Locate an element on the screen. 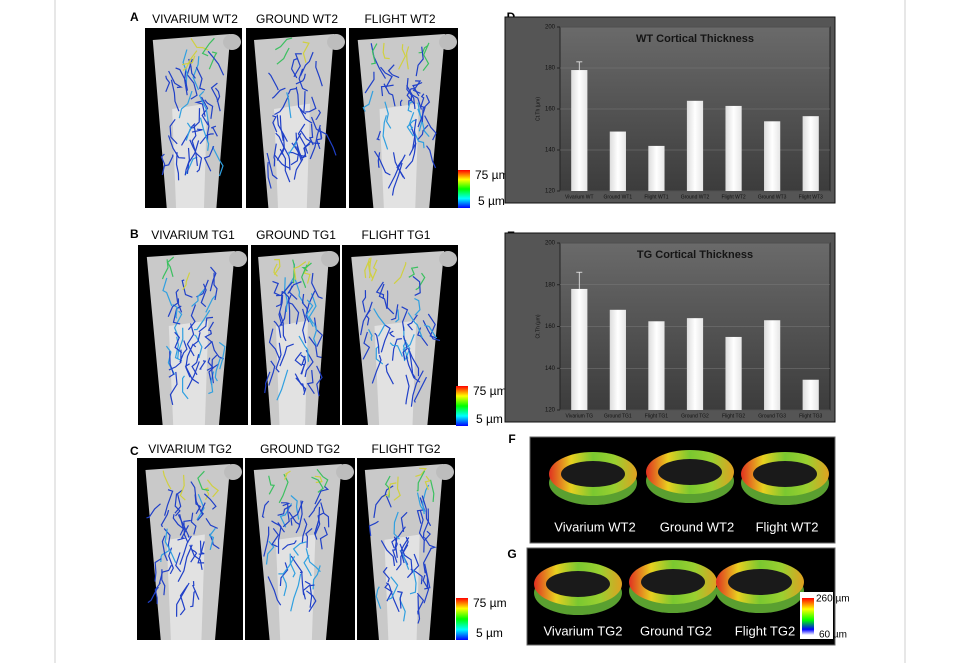 The height and width of the screenshot is (663, 960). panel-title: GROUND WT2 is located at coordinates (297, 19).